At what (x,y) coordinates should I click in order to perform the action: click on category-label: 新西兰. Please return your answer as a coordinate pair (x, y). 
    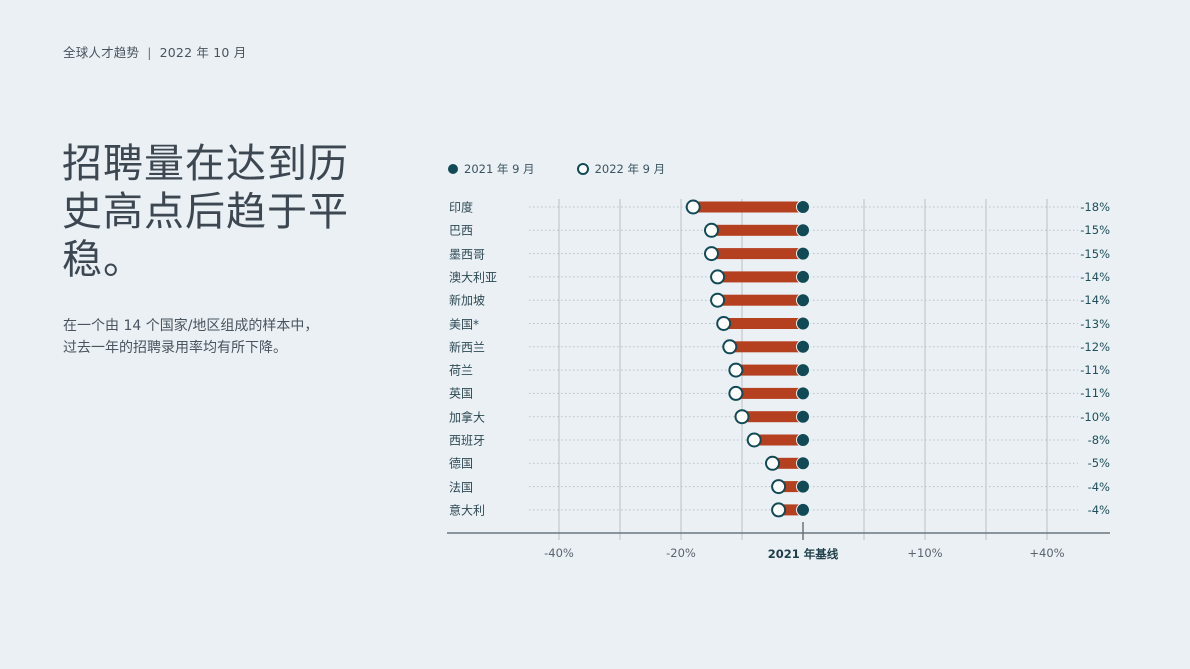
    Looking at the image, I should click on (467, 347).